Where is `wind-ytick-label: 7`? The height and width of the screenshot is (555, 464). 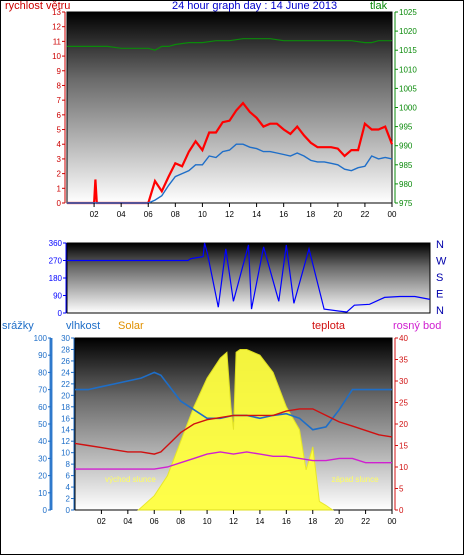
wind-ytick-label: 7 is located at coordinates (59, 100).